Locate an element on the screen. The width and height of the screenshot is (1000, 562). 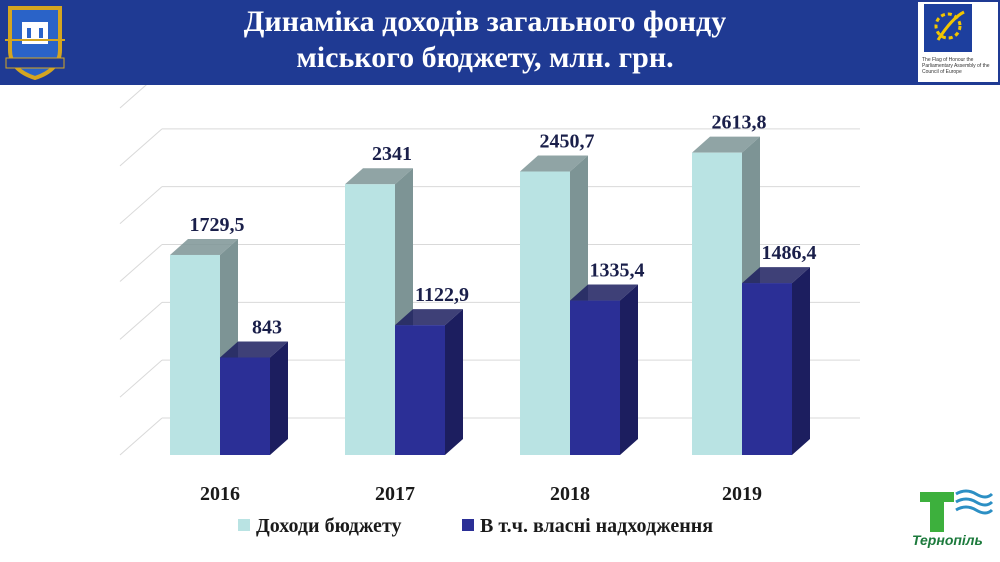
data-label: 843 is located at coordinates (267, 327).